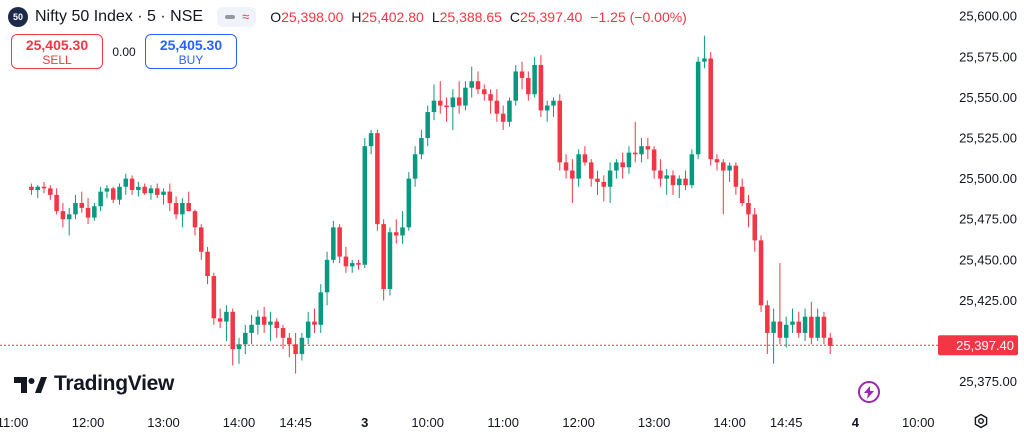 Image resolution: width=1024 pixels, height=436 pixels. I want to click on ohlc-low: L25,388.65, so click(466, 17).